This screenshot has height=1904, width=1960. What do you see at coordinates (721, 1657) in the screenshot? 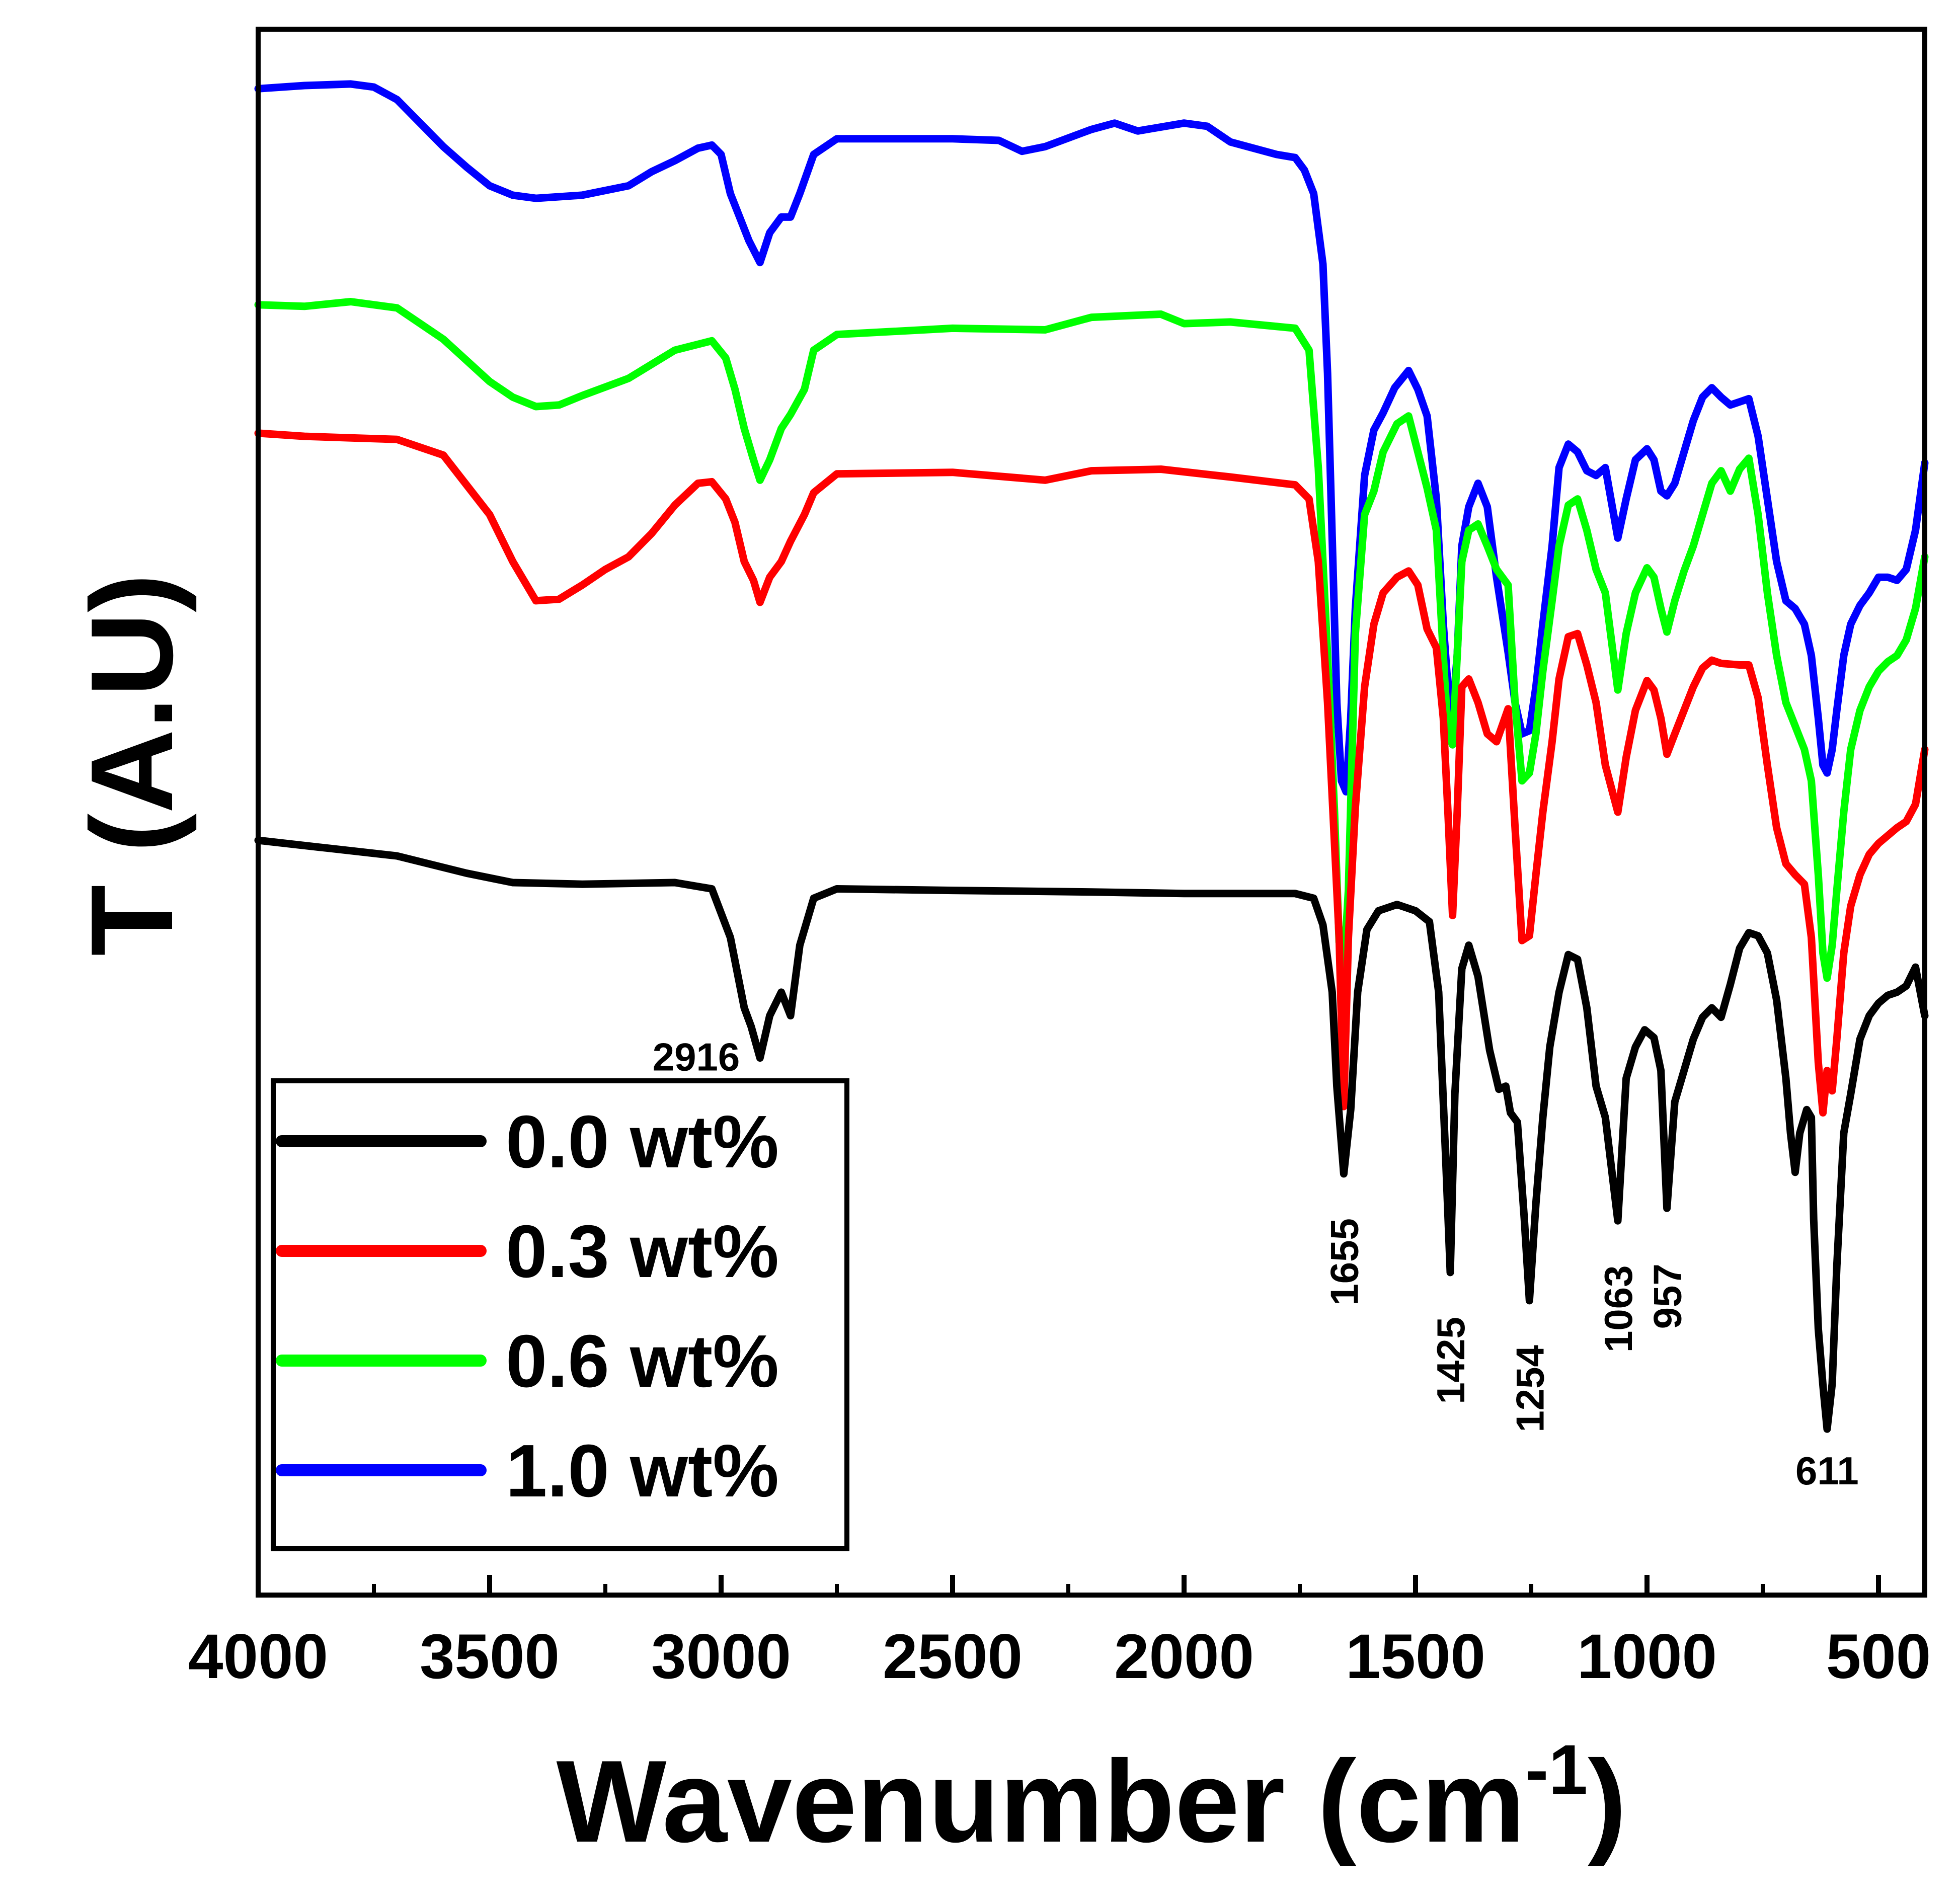
I see `x-tick-label: 3000` at bounding box center [721, 1657].